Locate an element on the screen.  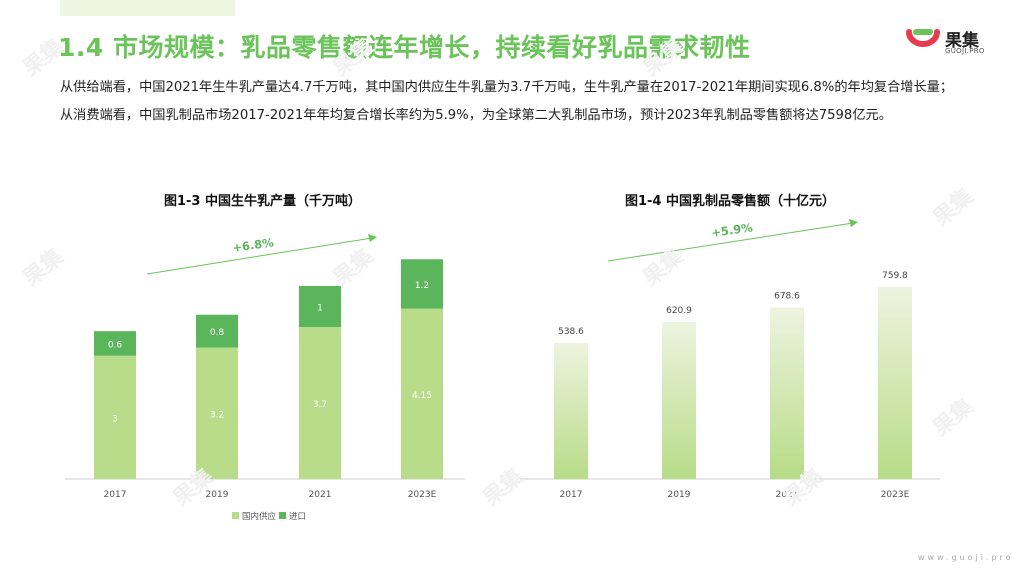
brand-logo-icon is located at coordinates (923, 38).